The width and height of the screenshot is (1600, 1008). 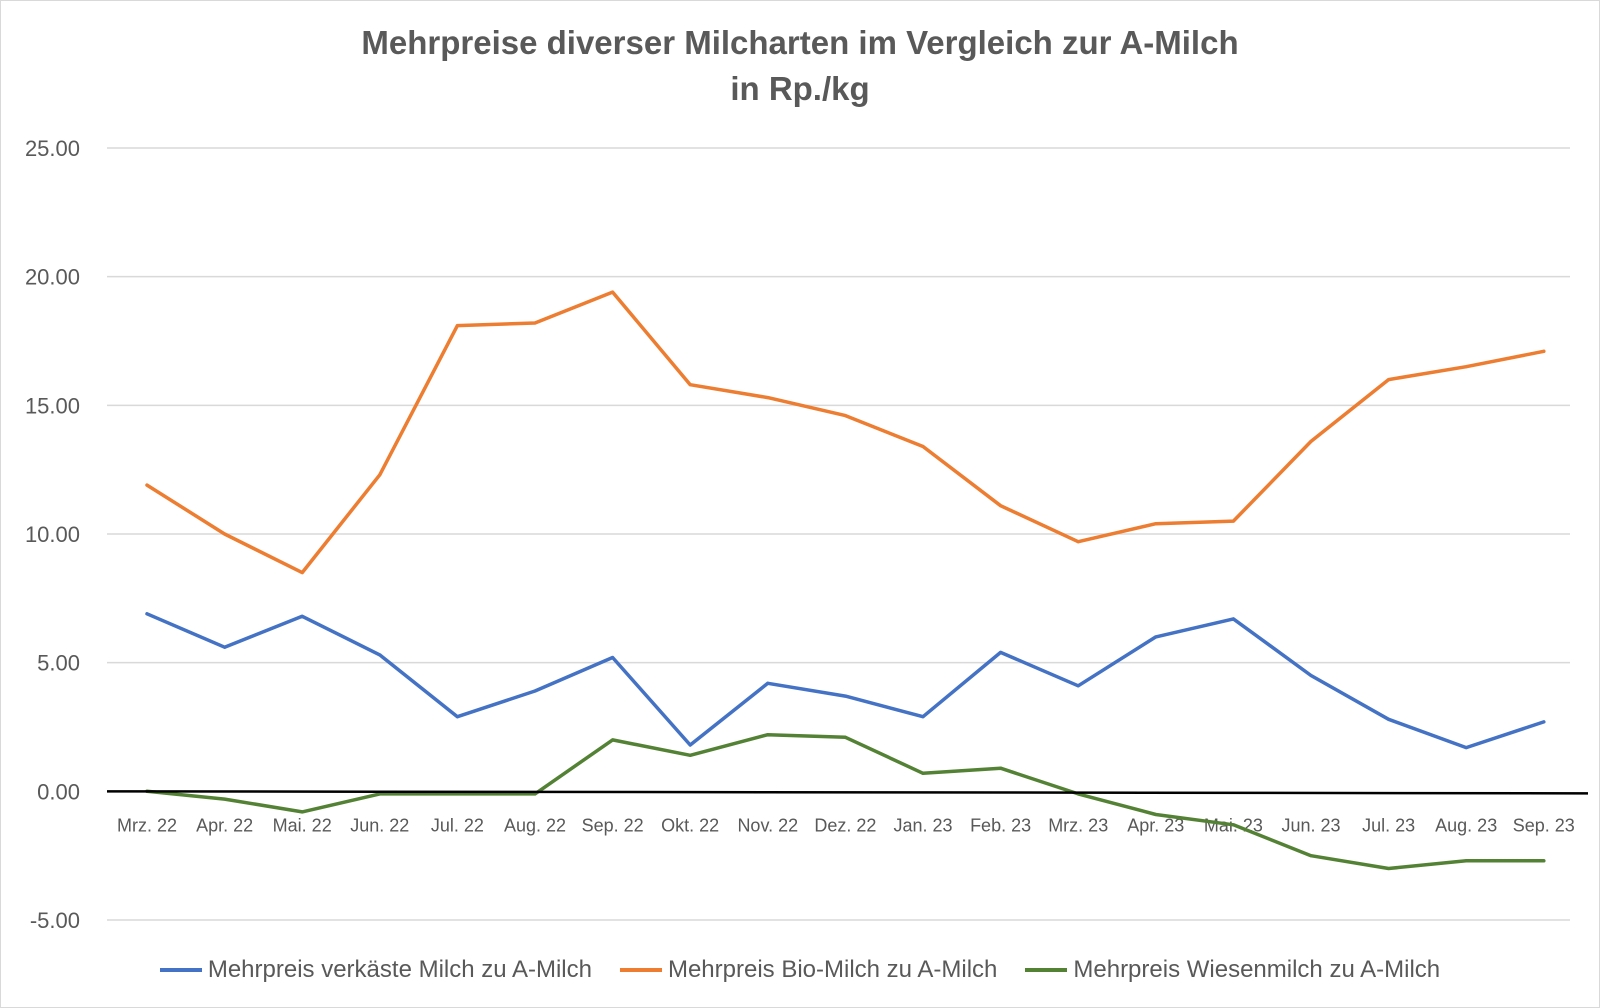 I want to click on x-tick-label: Sep. 23, so click(x=1544, y=825).